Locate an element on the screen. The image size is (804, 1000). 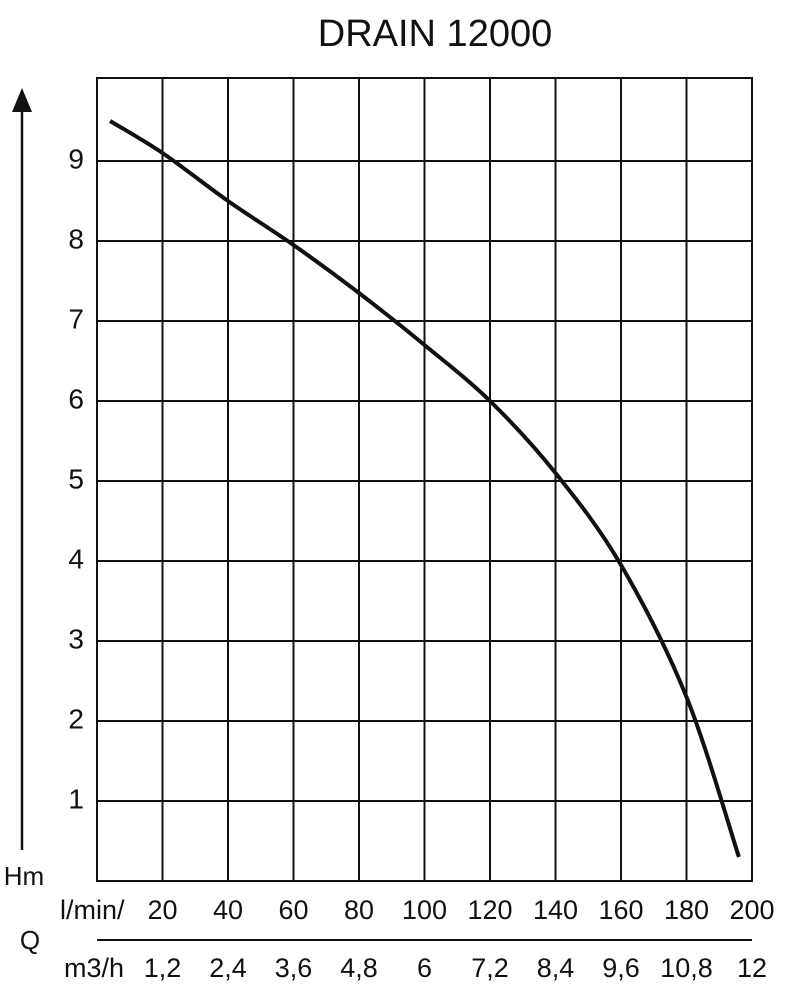
x-axis-label: Q is located at coordinates (30, 940).